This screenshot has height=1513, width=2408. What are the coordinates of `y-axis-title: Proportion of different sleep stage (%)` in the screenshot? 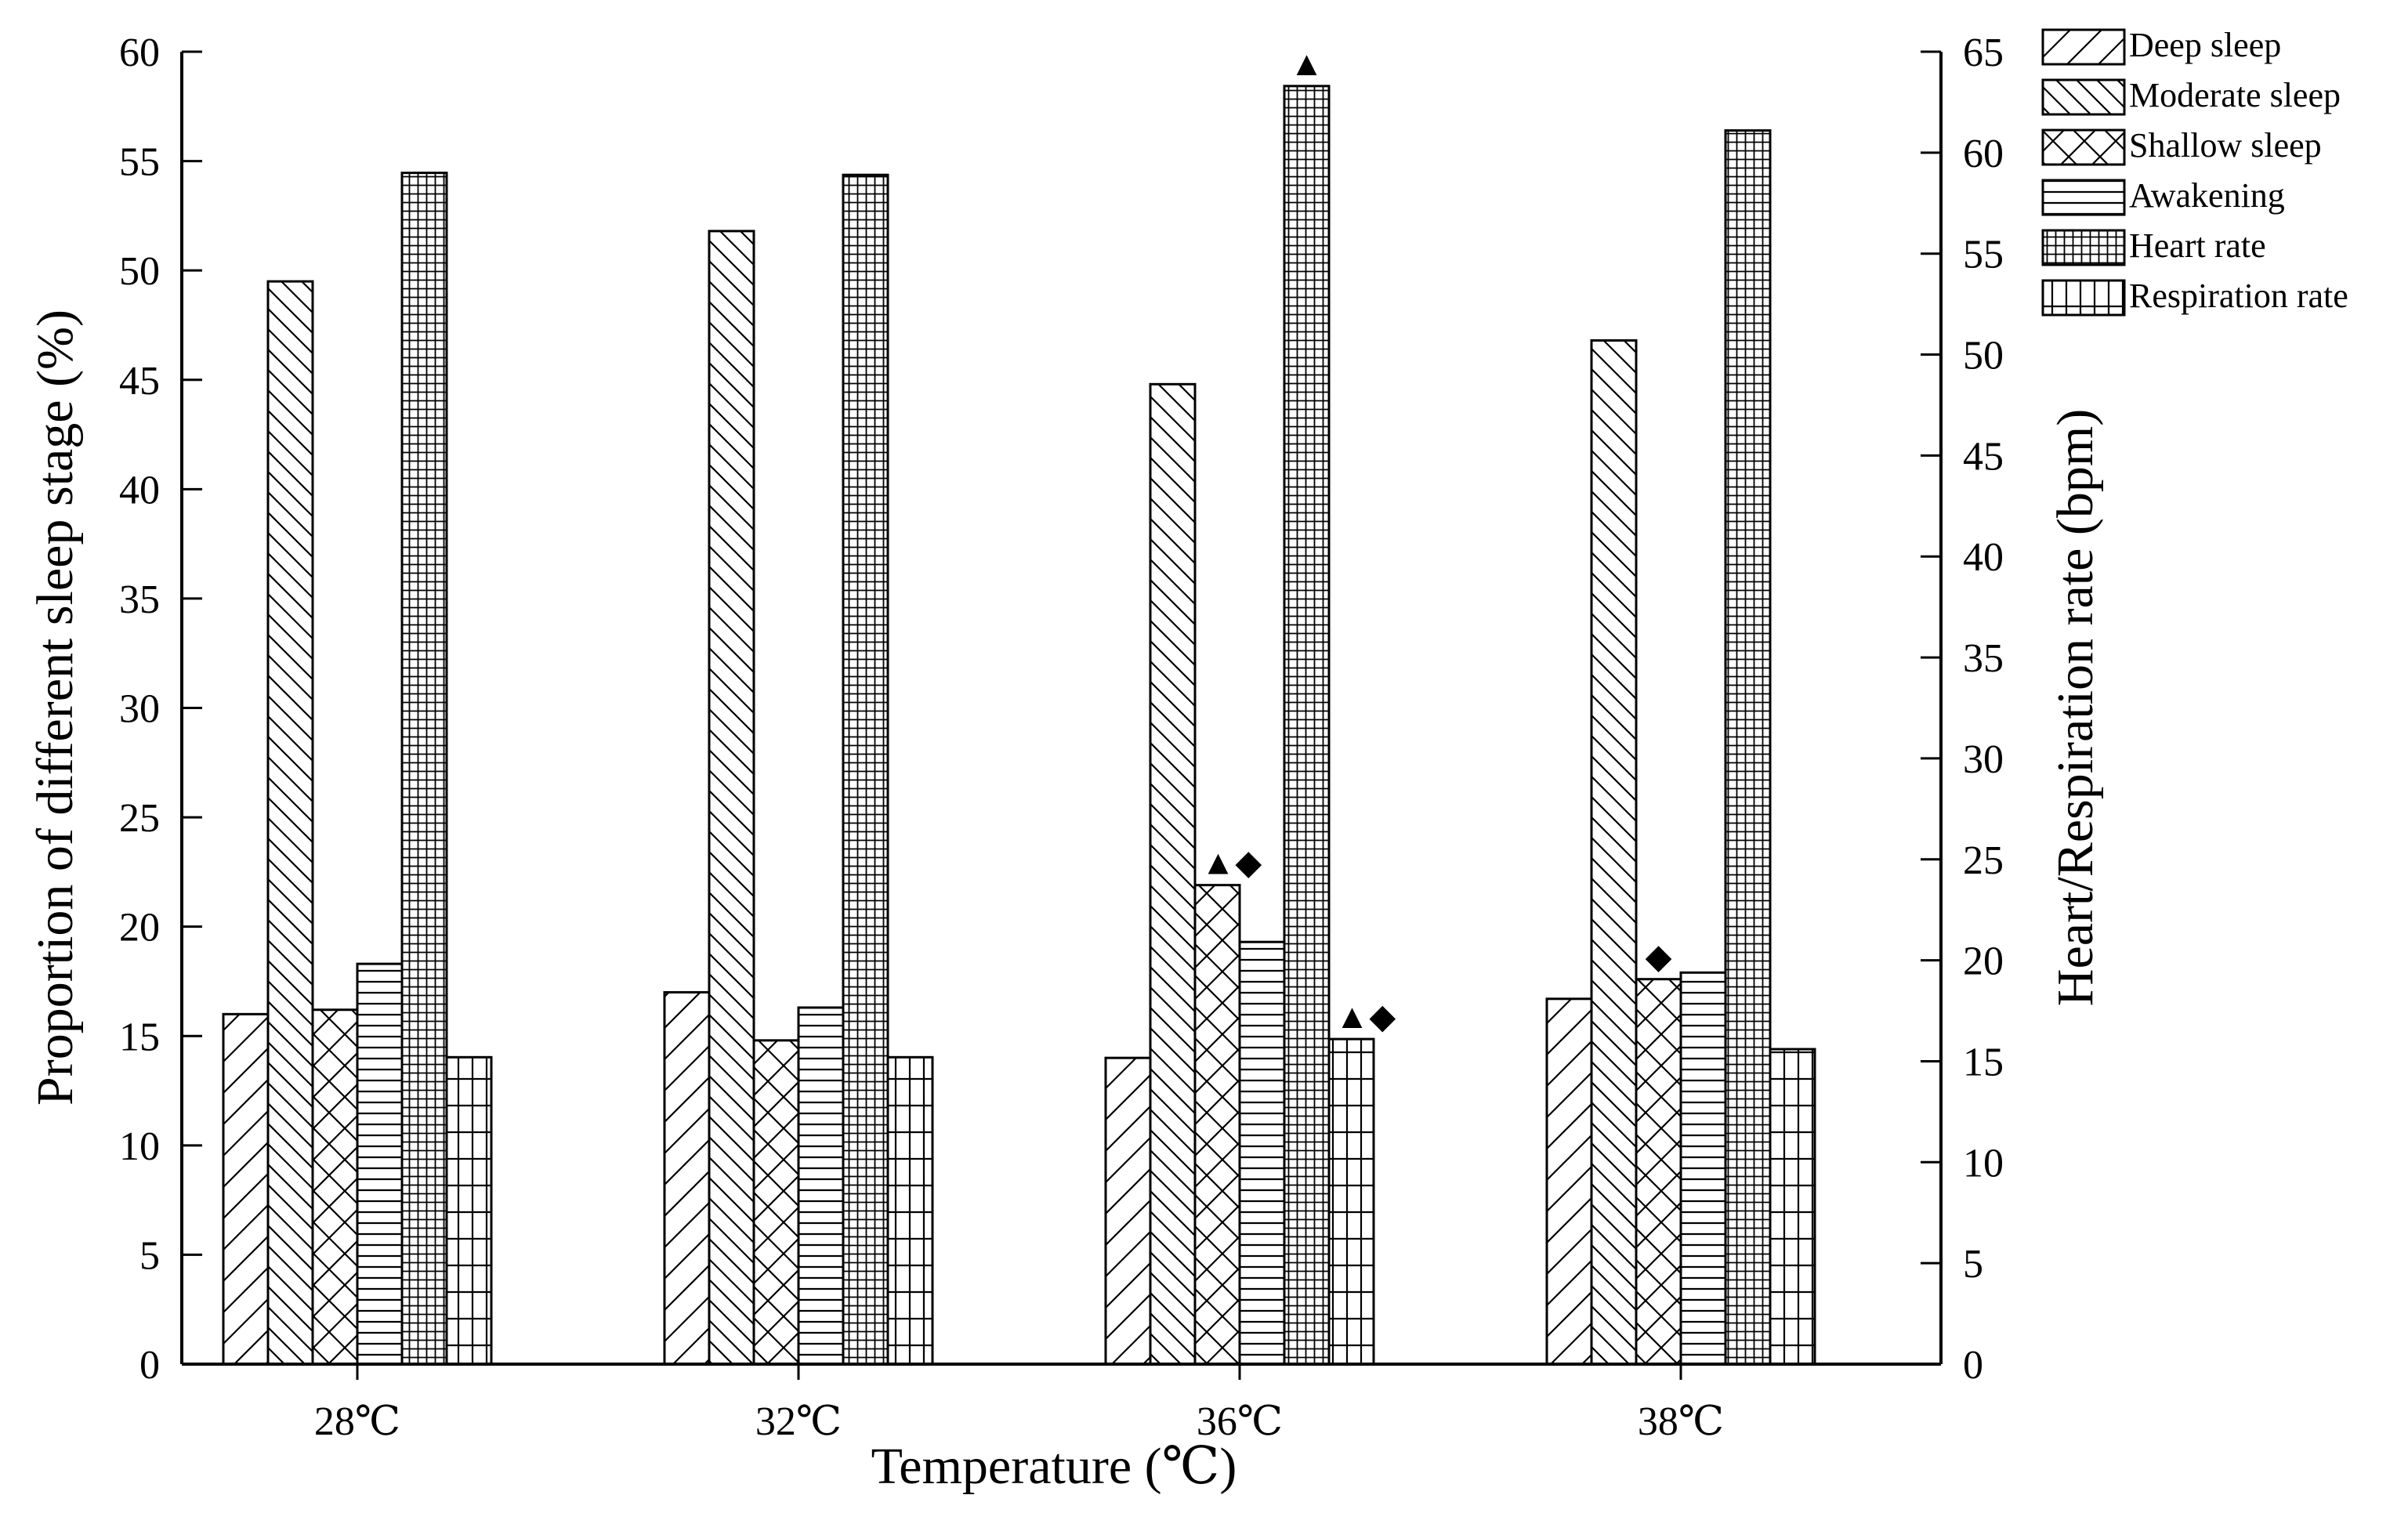 It's located at (55, 707).